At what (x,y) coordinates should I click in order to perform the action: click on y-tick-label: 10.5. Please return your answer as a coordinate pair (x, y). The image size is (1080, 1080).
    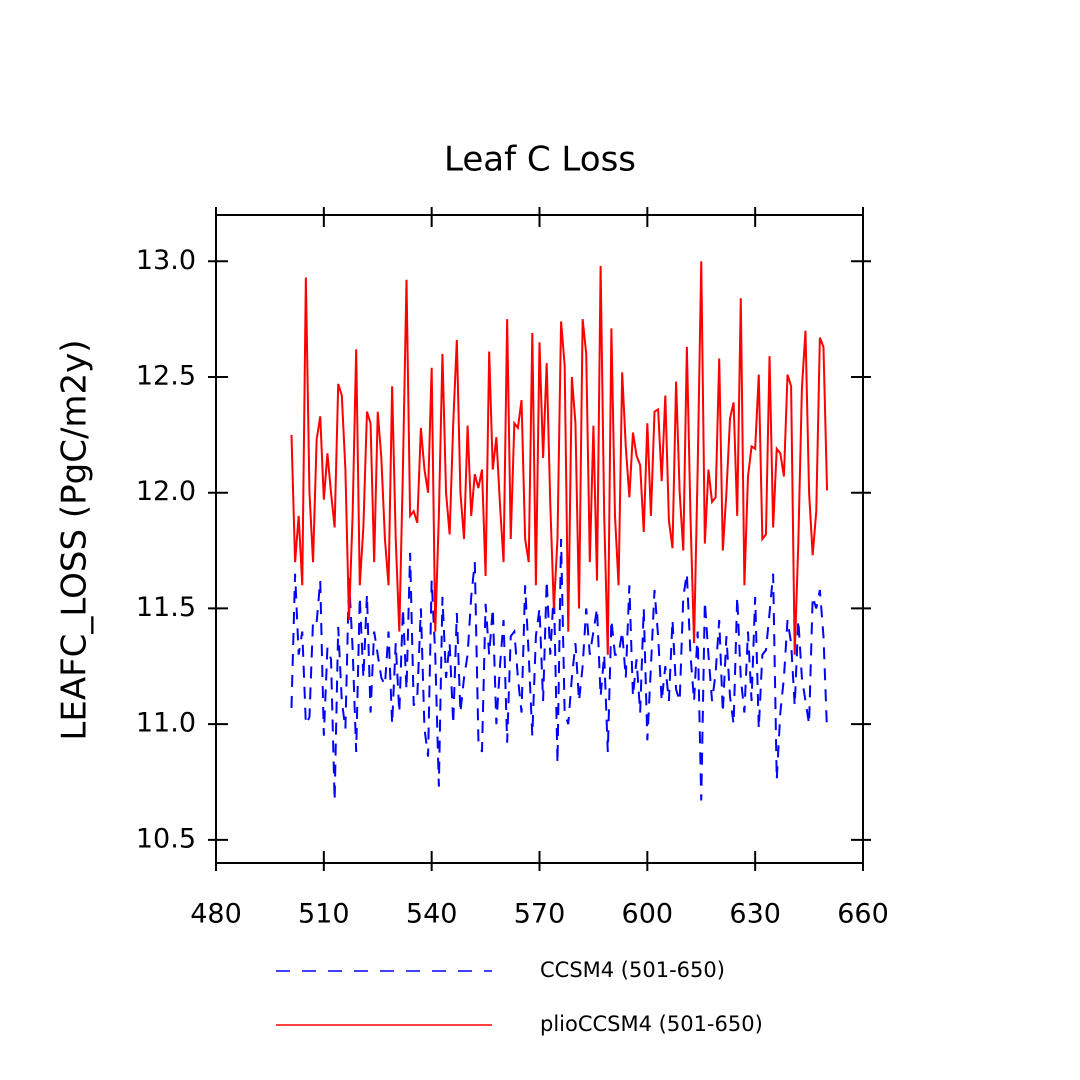
    Looking at the image, I should click on (166, 838).